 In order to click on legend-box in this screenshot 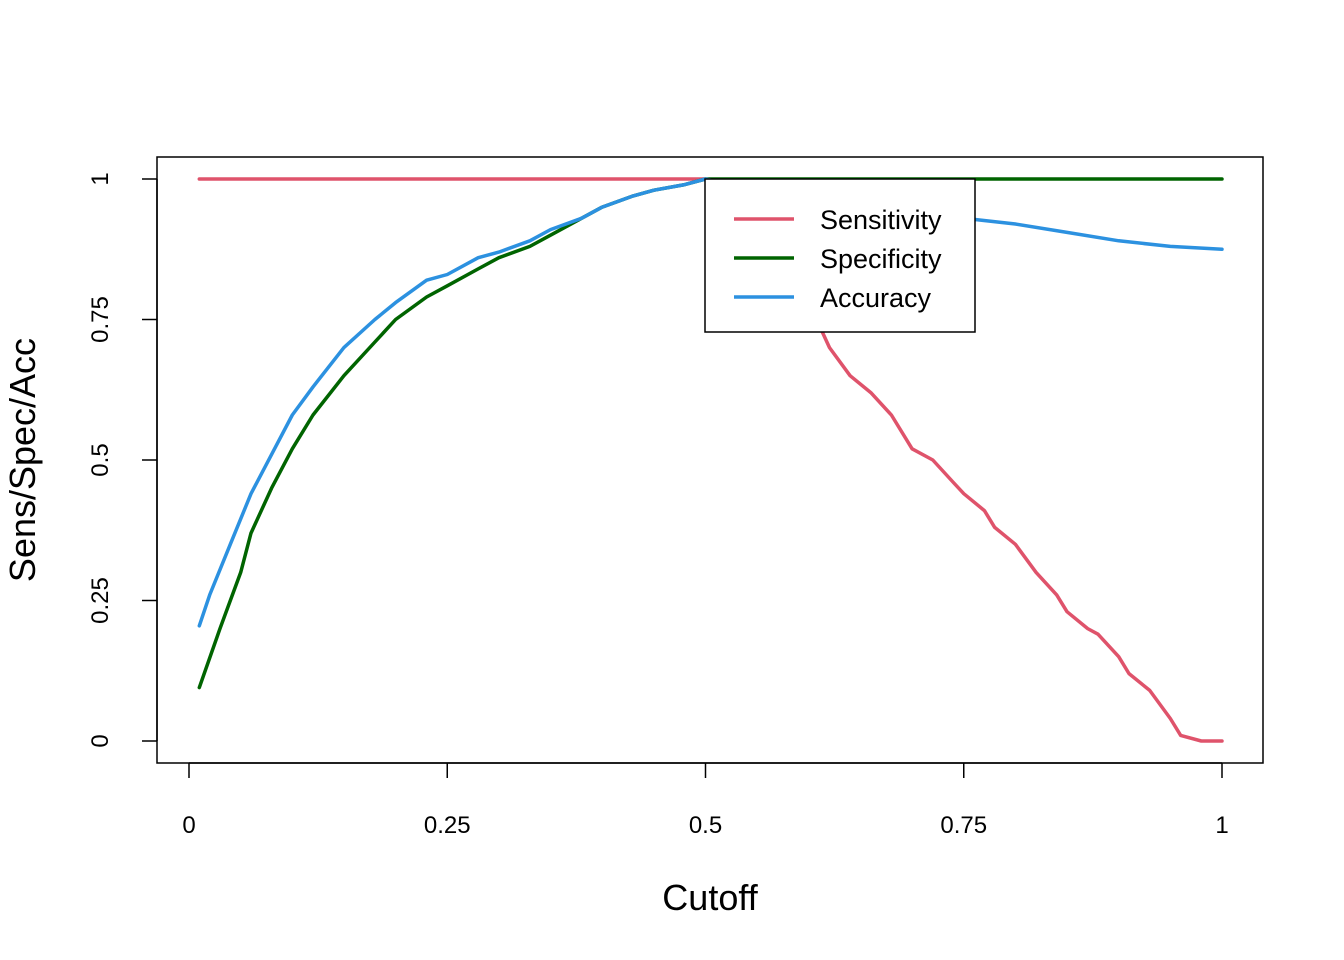, I will do `click(840, 255)`.